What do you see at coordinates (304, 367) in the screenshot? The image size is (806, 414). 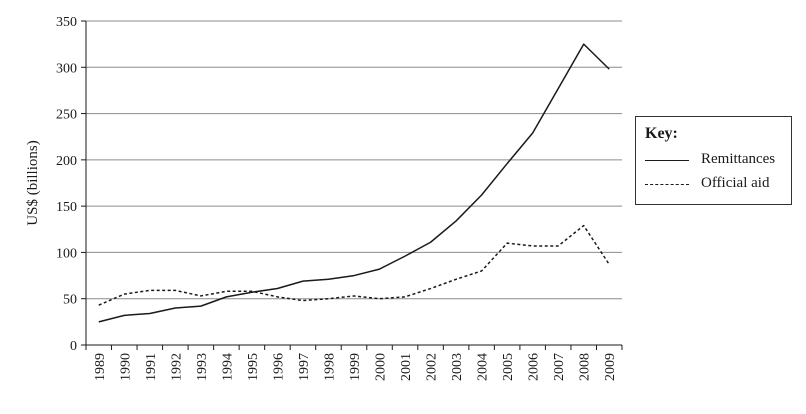 I see `x-tick-label-1997: 1997` at bounding box center [304, 367].